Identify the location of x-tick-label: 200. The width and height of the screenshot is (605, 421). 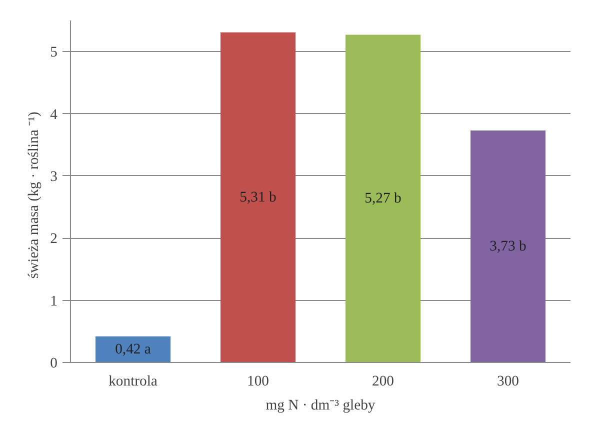
(383, 382).